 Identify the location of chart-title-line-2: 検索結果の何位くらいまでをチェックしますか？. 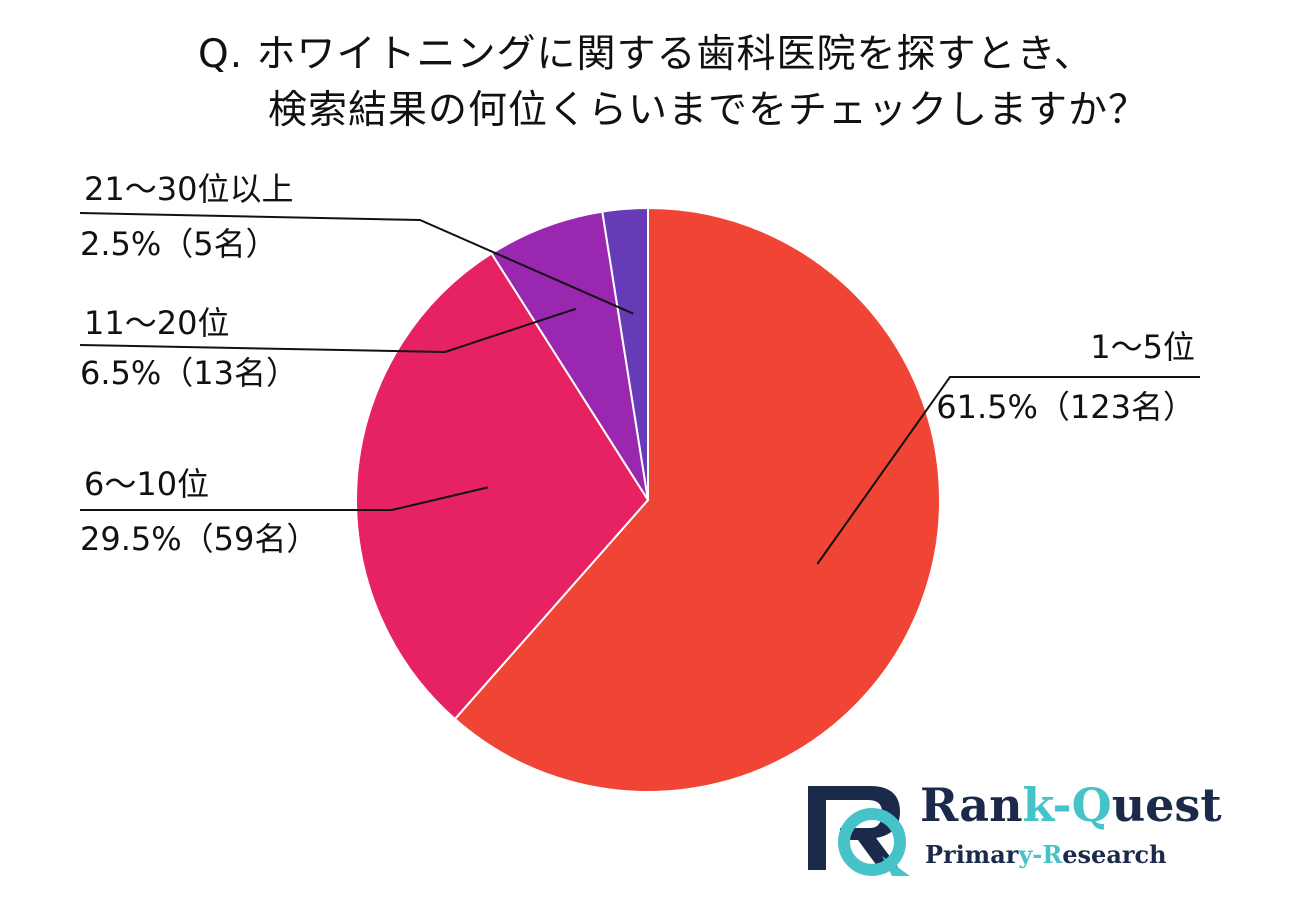
(708, 110).